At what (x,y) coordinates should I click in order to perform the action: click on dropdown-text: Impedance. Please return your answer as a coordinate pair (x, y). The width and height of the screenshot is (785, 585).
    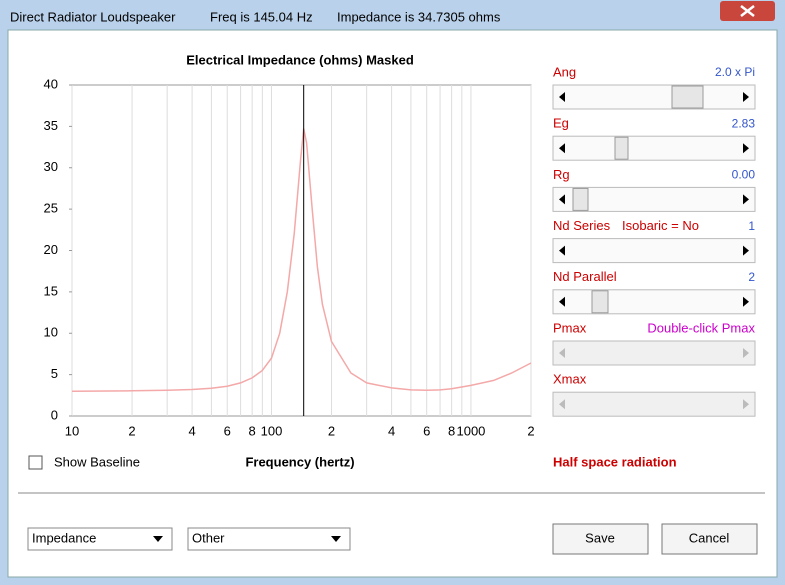
    Looking at the image, I should click on (64, 537).